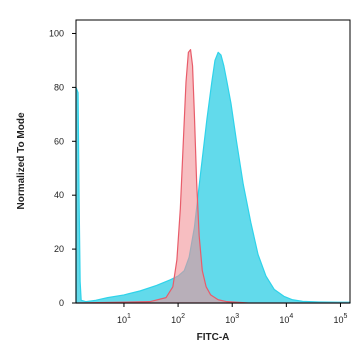 The height and width of the screenshot is (348, 363). What do you see at coordinates (346, 316) in the screenshot?
I see `x-tick-exponent: 5` at bounding box center [346, 316].